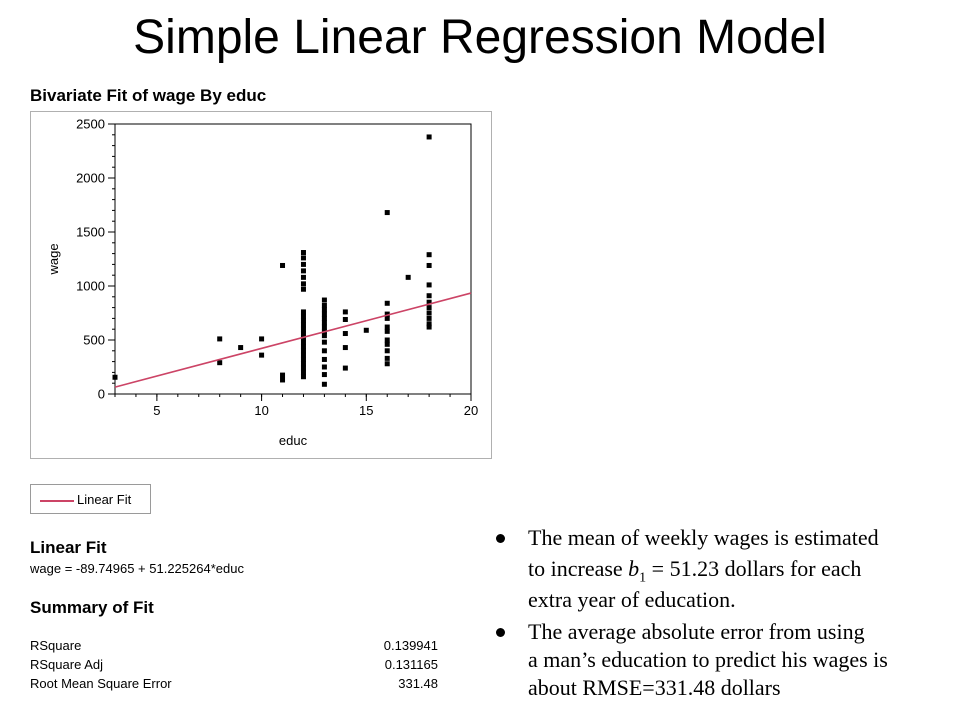 This screenshot has width=960, height=720. I want to click on report-title: Bivariate Fit of wage By educ, so click(148, 95).